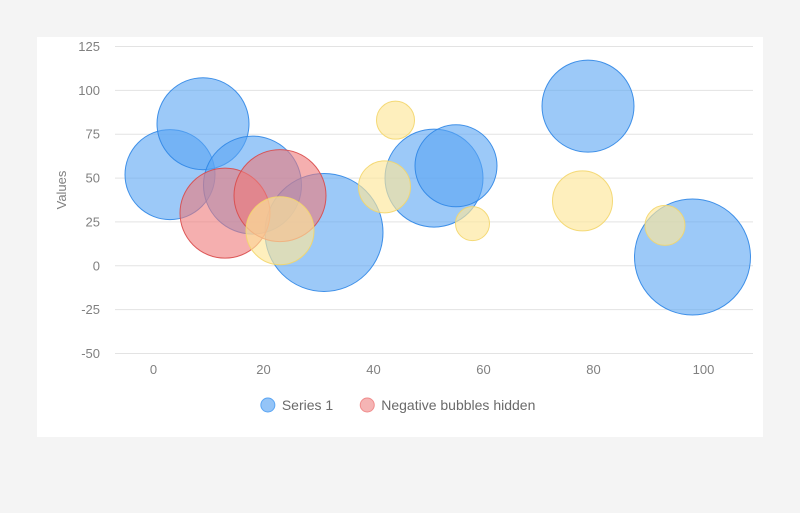  Describe the element at coordinates (89, 46) in the screenshot. I see `y-tick-label: 125` at that location.